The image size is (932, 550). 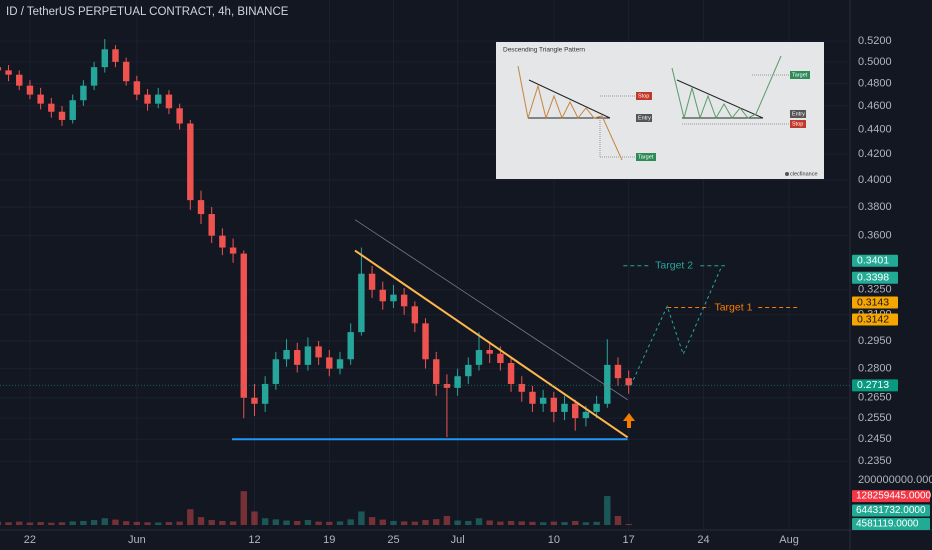 I want to click on target-label: Target 1, so click(x=733, y=307).